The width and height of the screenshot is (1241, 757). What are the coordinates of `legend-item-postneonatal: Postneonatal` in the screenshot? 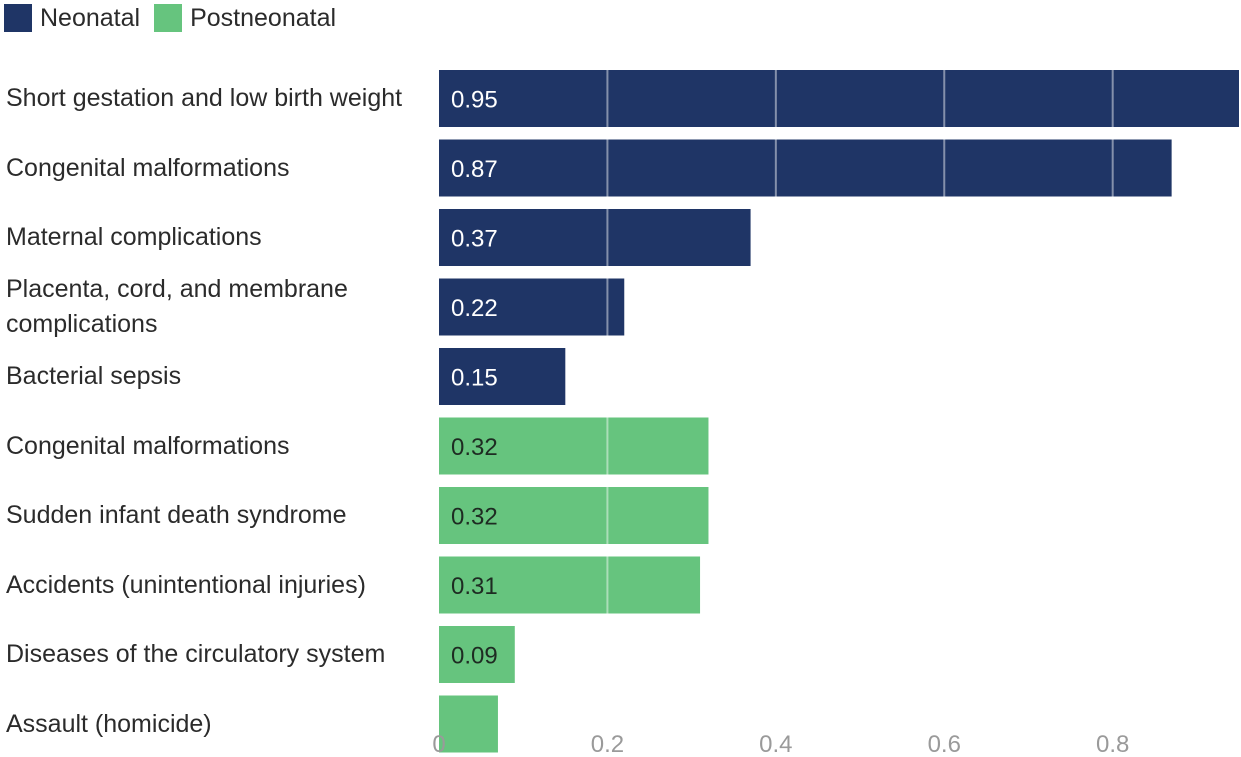 It's located at (245, 18).